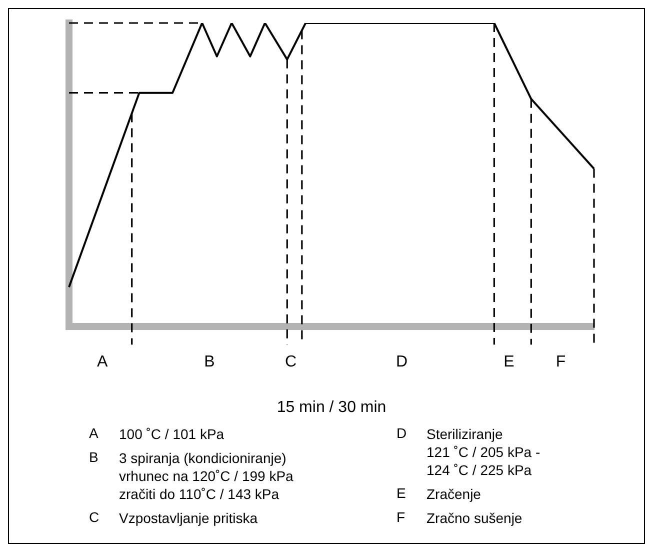 The height and width of the screenshot is (554, 655). Describe the element at coordinates (331, 407) in the screenshot. I see `x-axis-title: 15 min / 30 min` at that location.